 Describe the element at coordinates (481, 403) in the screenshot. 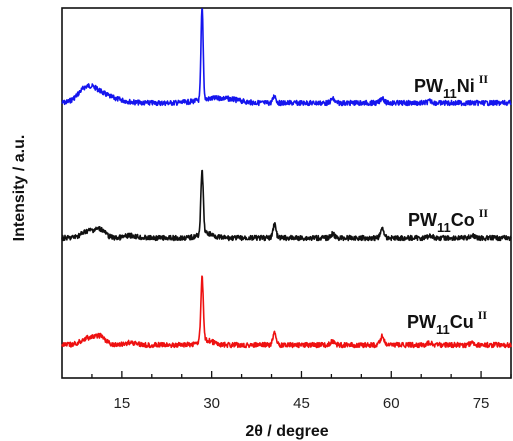

I see `x-tick-label: 75` at that location.